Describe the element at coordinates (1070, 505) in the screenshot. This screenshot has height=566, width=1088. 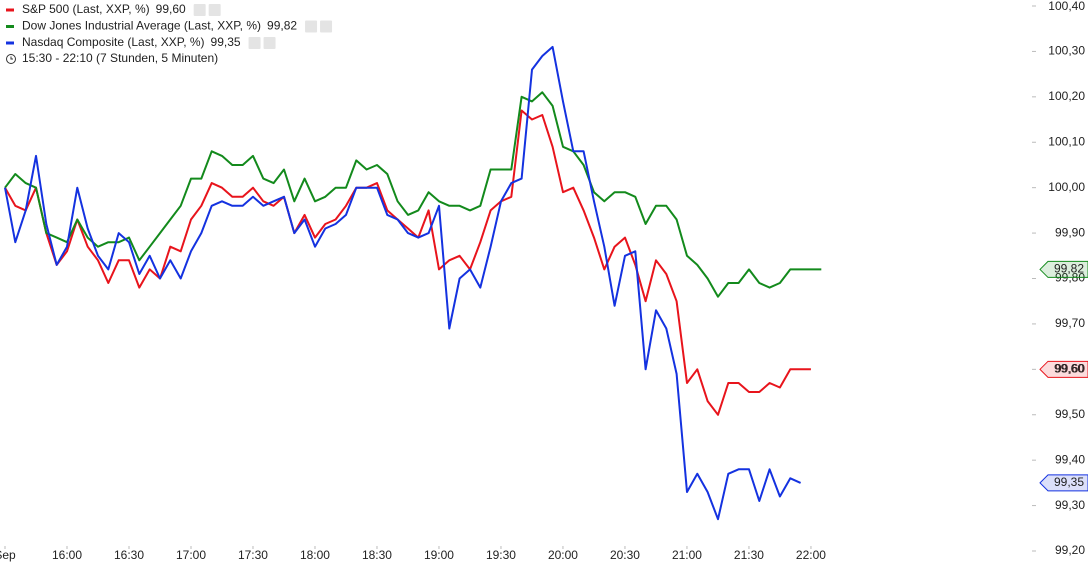
I see `y-tick-label: 99,30` at that location.